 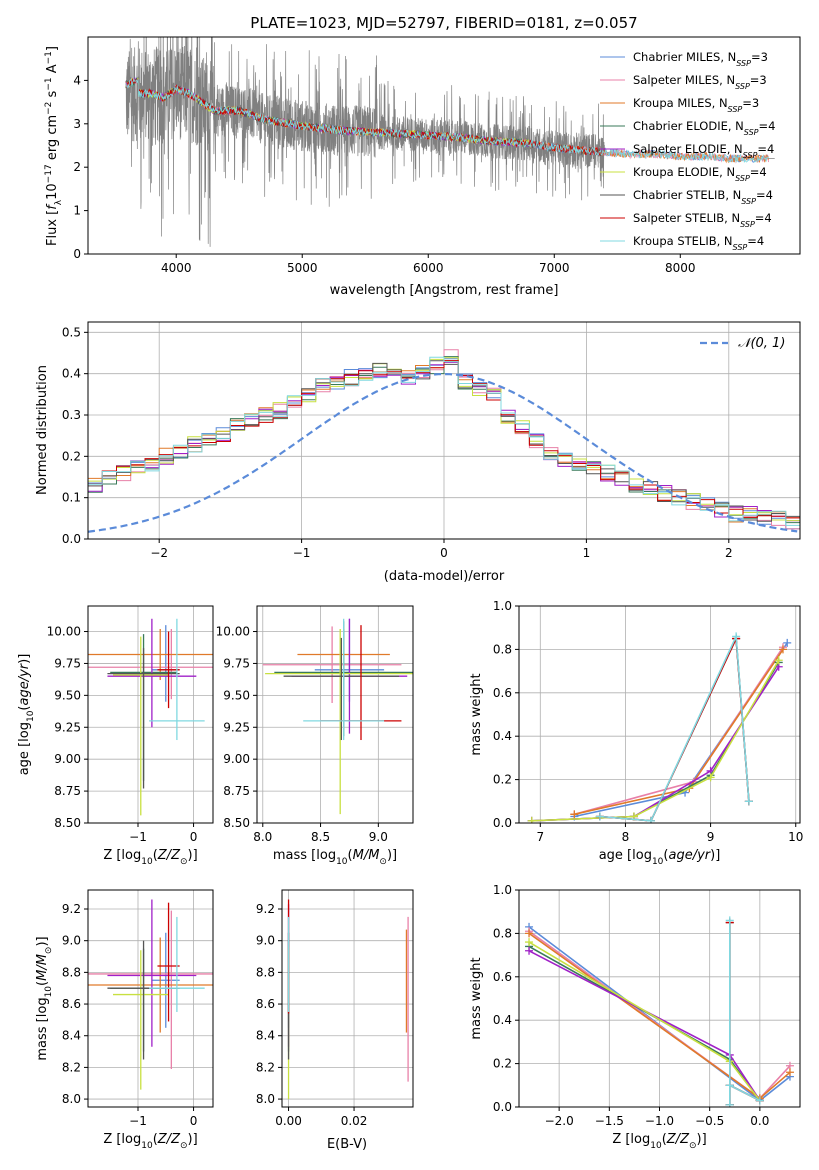 What do you see at coordinates (626, 837) in the screenshot?
I see `x-tick-label: 8` at bounding box center [626, 837].